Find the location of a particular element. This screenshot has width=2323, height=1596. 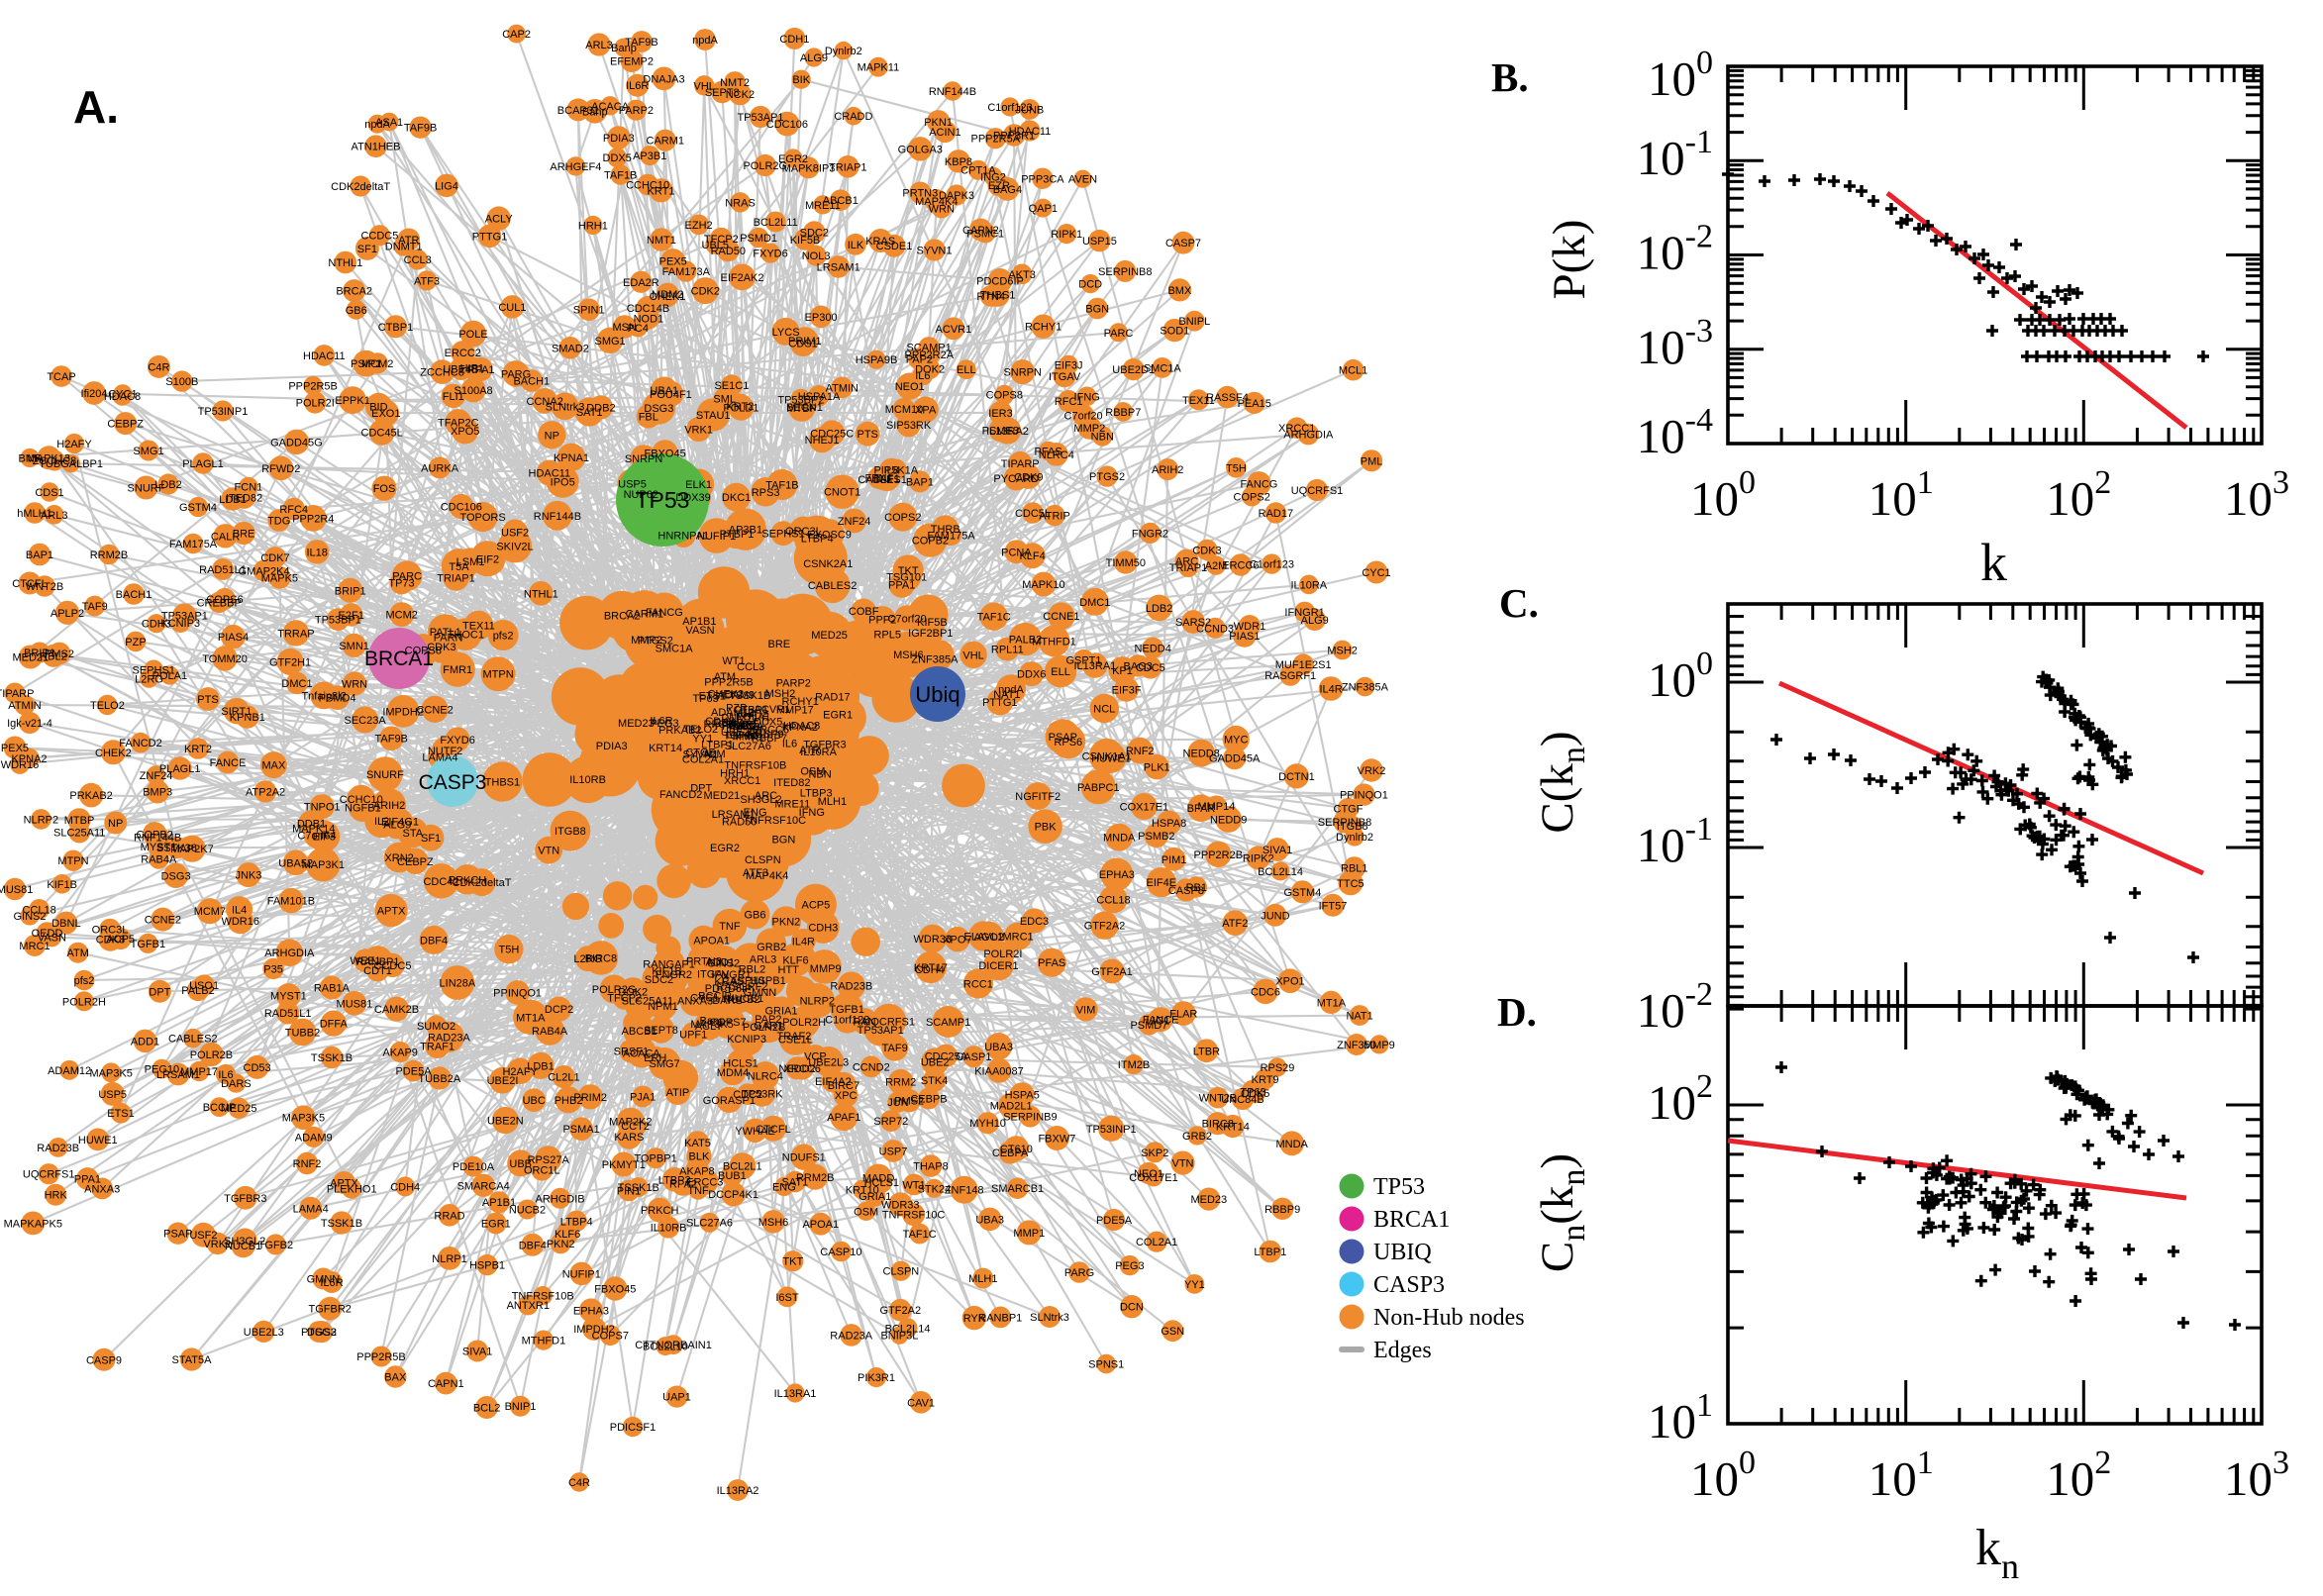

svg-text: HCLS1 is located at coordinates (741, 1064).